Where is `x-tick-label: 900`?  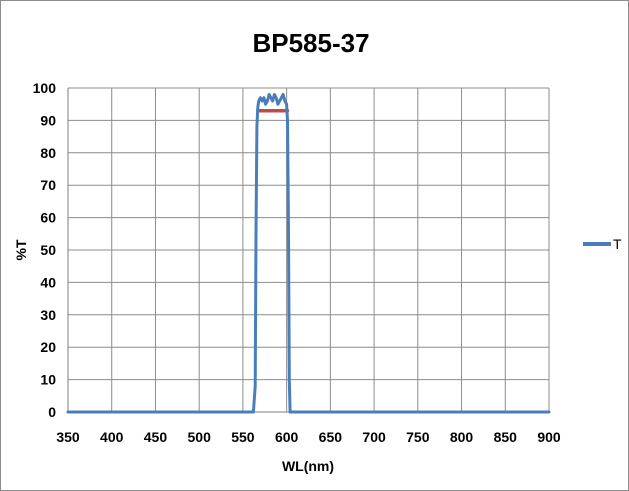 x-tick-label: 900 is located at coordinates (549, 437).